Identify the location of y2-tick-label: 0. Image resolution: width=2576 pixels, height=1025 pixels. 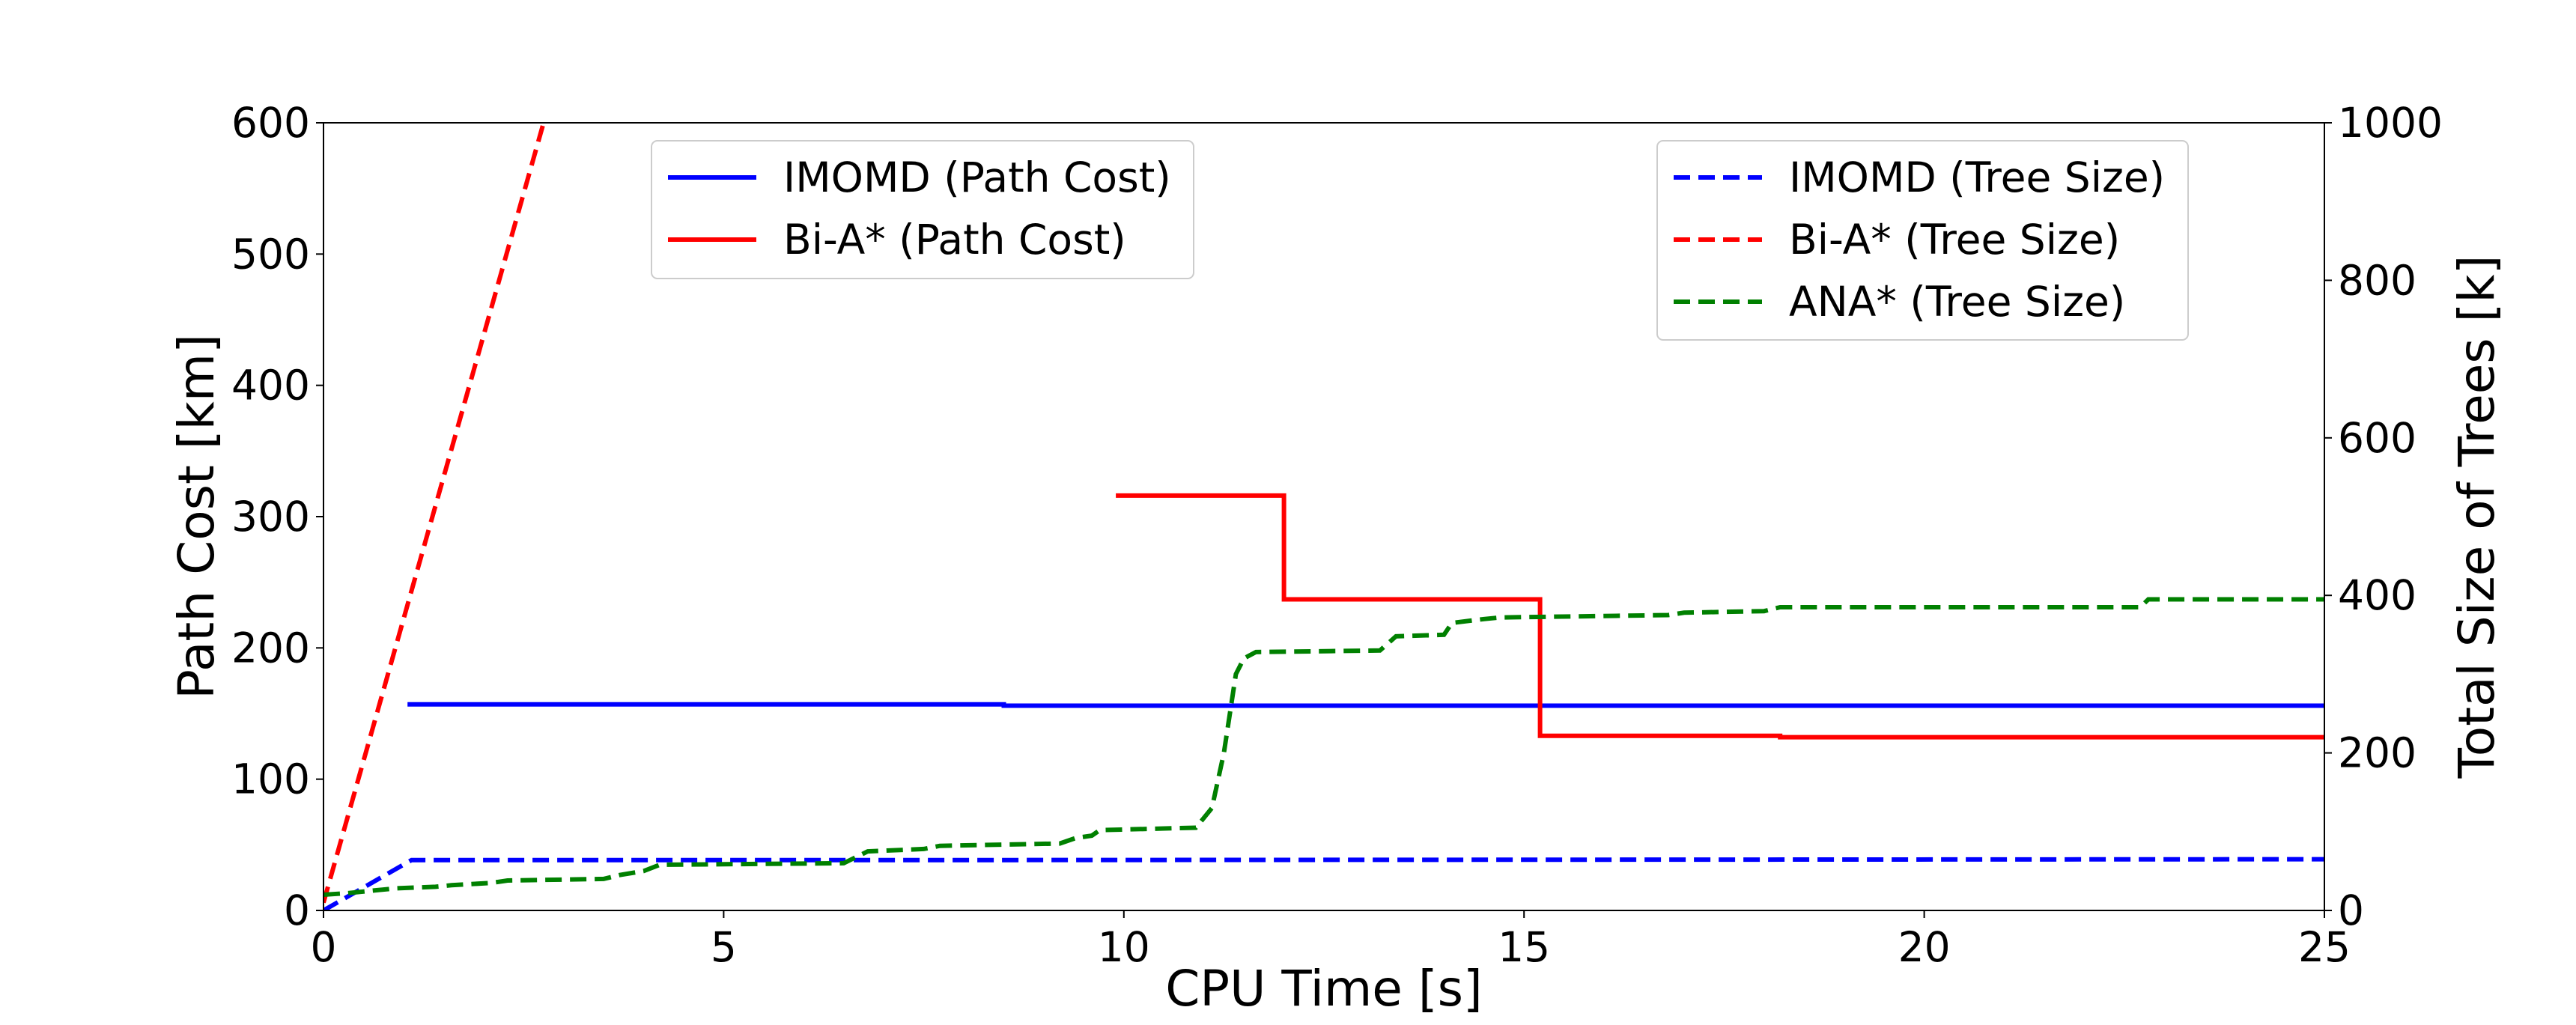
(2351, 910).